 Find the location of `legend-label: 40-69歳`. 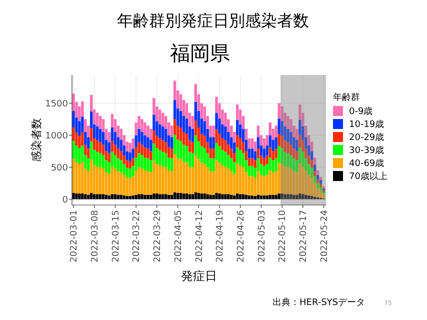

legend-label: 40-69歳 is located at coordinates (366, 164).